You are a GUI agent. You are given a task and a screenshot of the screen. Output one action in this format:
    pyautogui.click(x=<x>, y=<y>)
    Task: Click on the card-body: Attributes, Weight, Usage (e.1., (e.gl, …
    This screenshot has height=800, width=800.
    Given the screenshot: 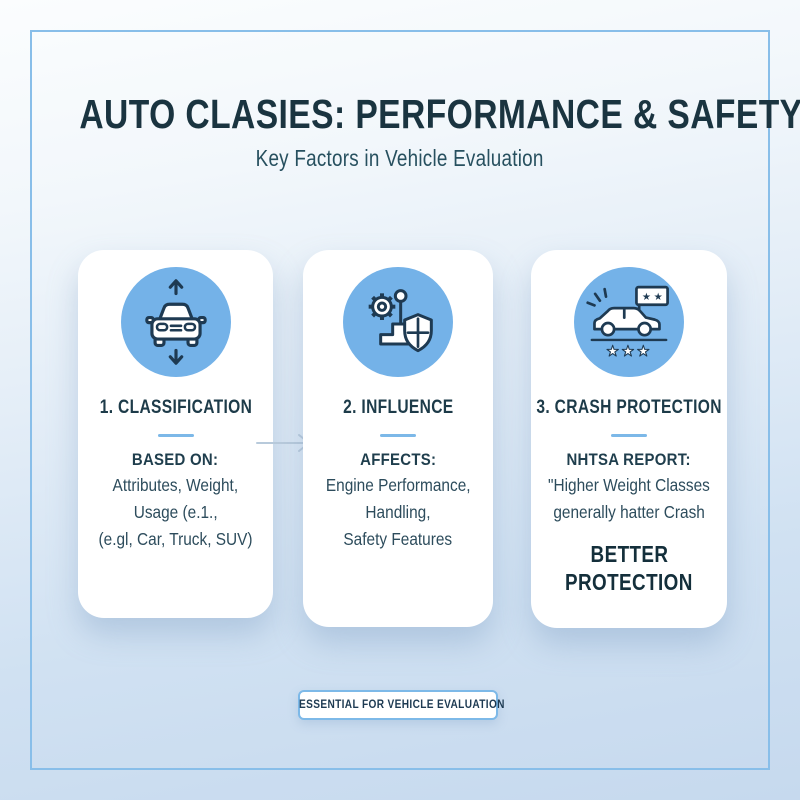 What is the action you would take?
    pyautogui.click(x=175, y=512)
    